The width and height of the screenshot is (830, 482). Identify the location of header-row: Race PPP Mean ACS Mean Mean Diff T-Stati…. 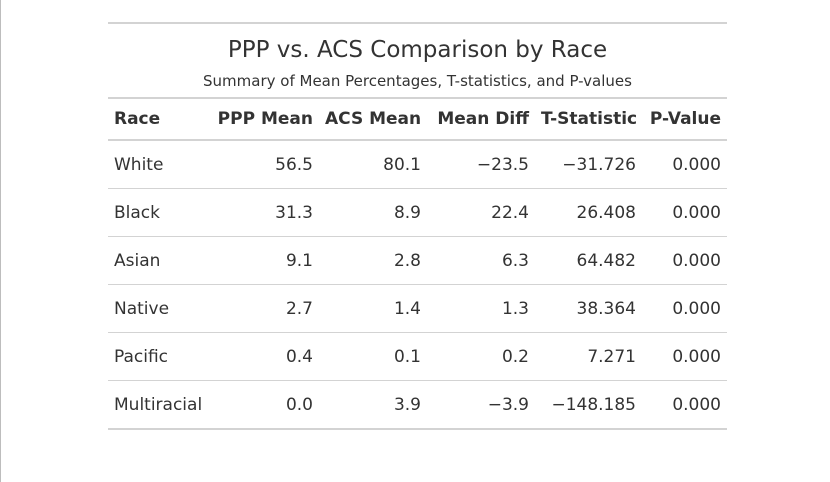
(417, 120).